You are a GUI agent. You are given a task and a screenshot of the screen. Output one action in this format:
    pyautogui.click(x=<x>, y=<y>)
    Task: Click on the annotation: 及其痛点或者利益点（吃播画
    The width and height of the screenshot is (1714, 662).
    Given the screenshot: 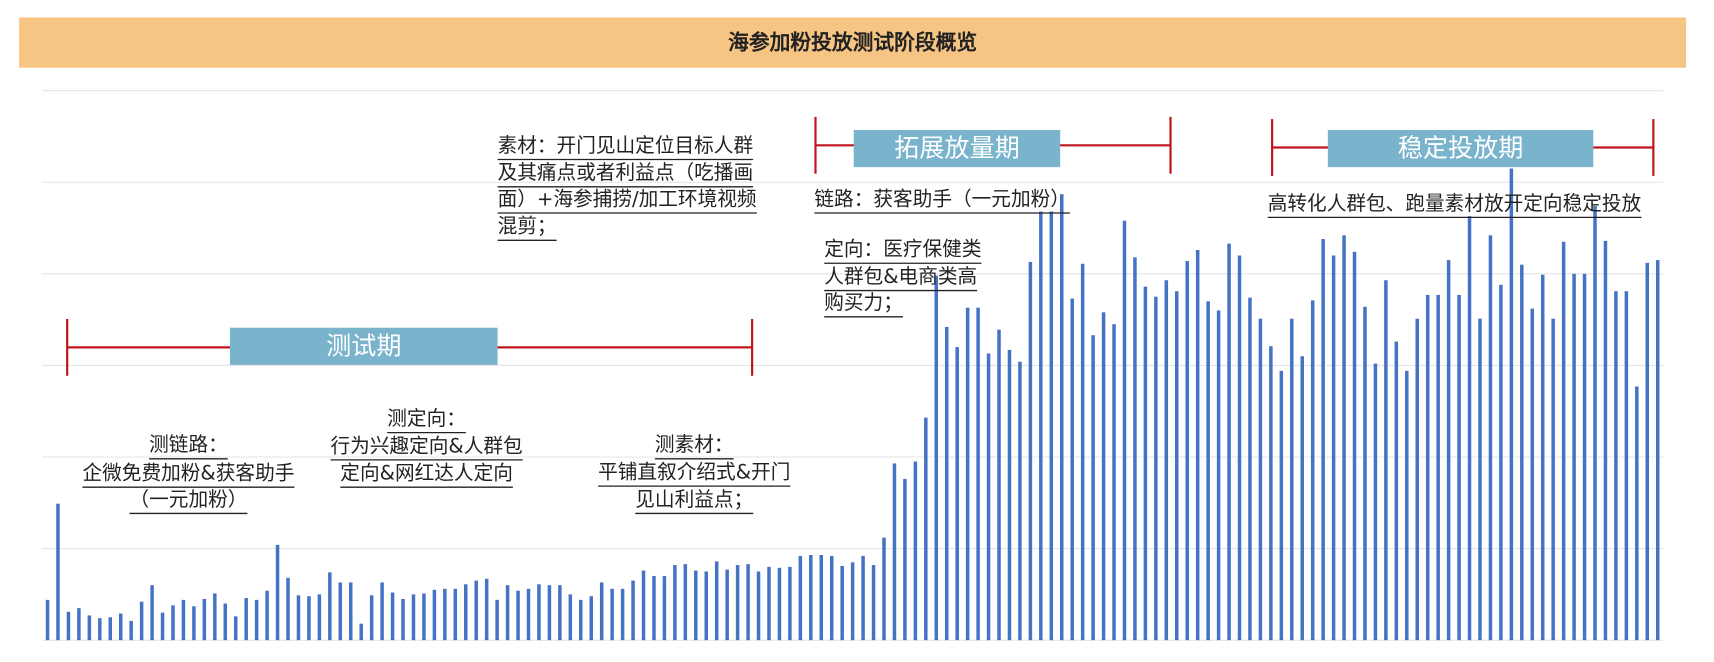 What is the action you would take?
    pyautogui.click(x=626, y=172)
    